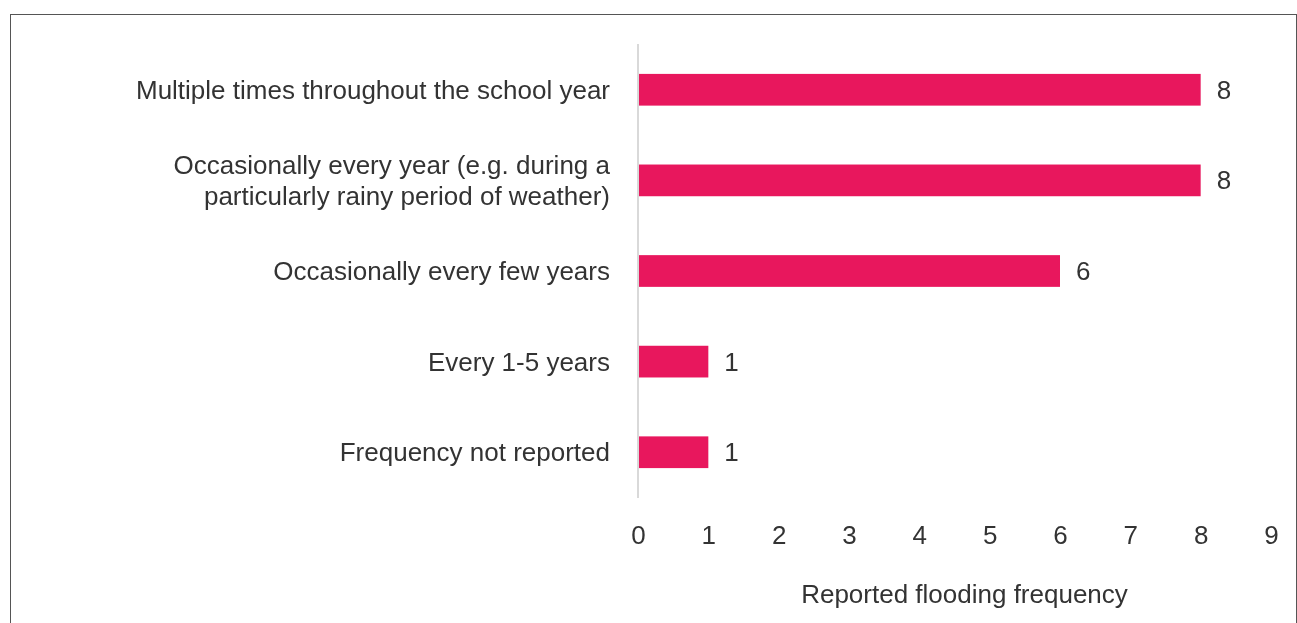 Image resolution: width=1297 pixels, height=623 pixels. What do you see at coordinates (779, 535) in the screenshot?
I see `x-tick-label: 2` at bounding box center [779, 535].